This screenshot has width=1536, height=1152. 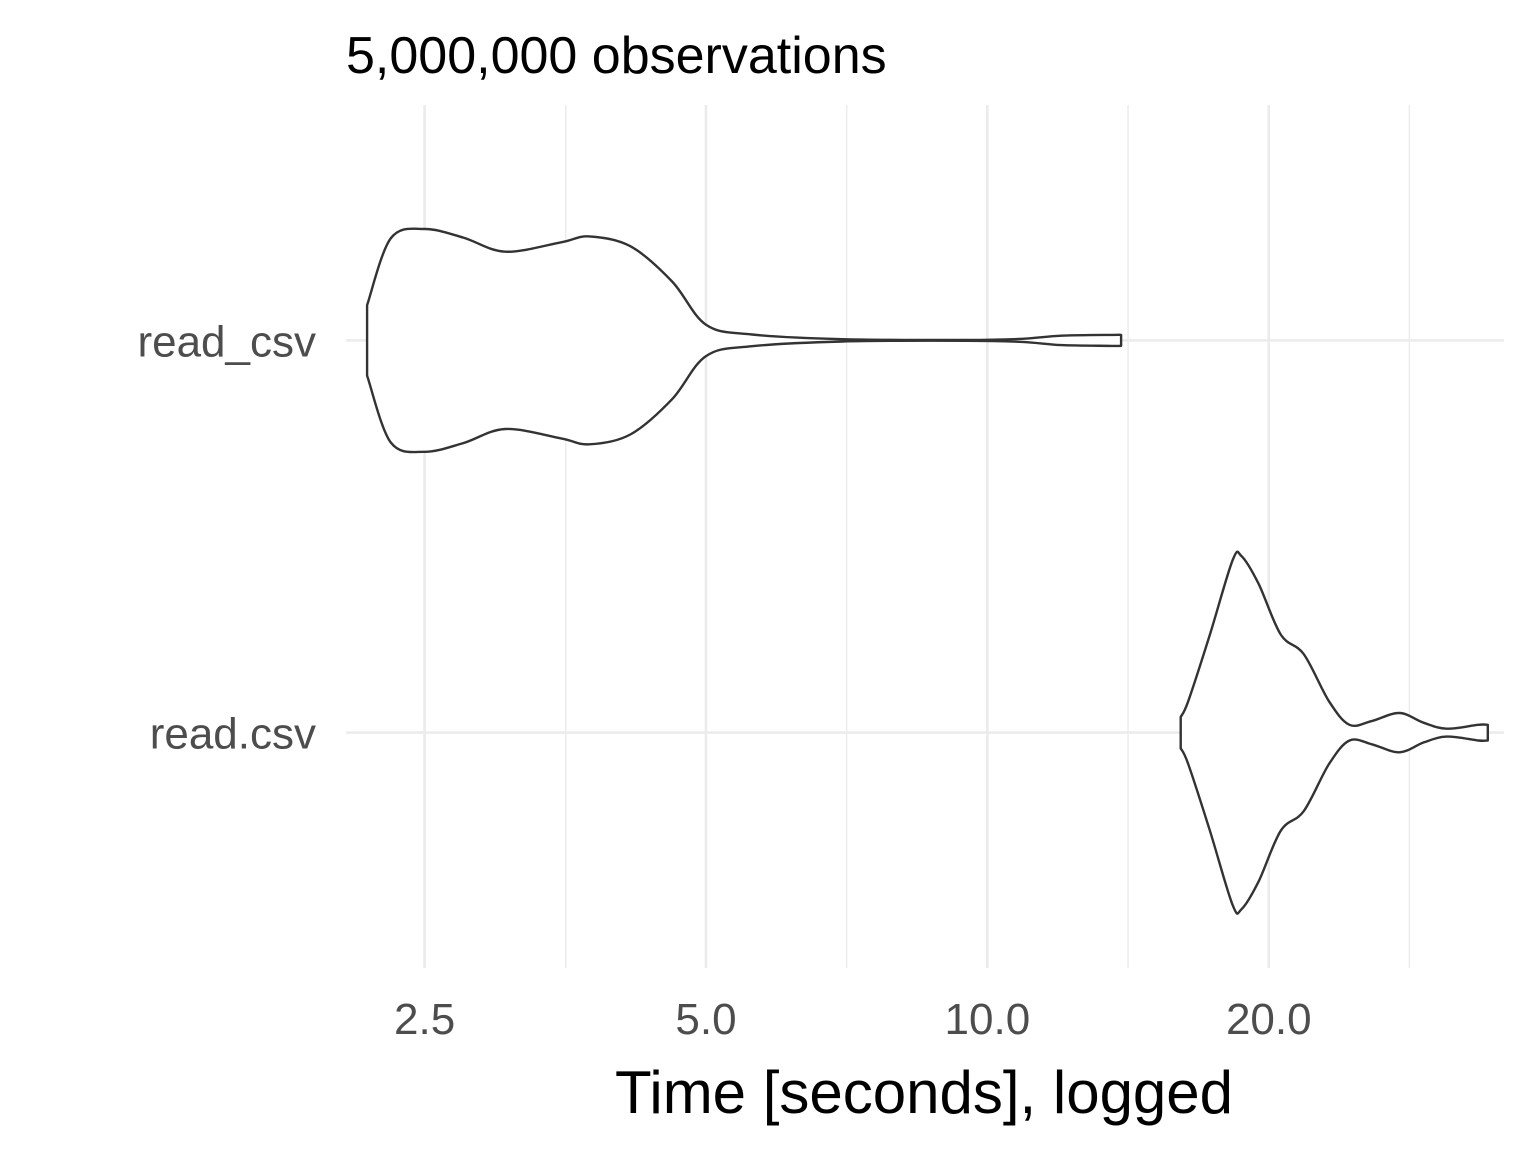 I want to click on y-tick-labels: read.csv read_csv, so click(x=226, y=537).